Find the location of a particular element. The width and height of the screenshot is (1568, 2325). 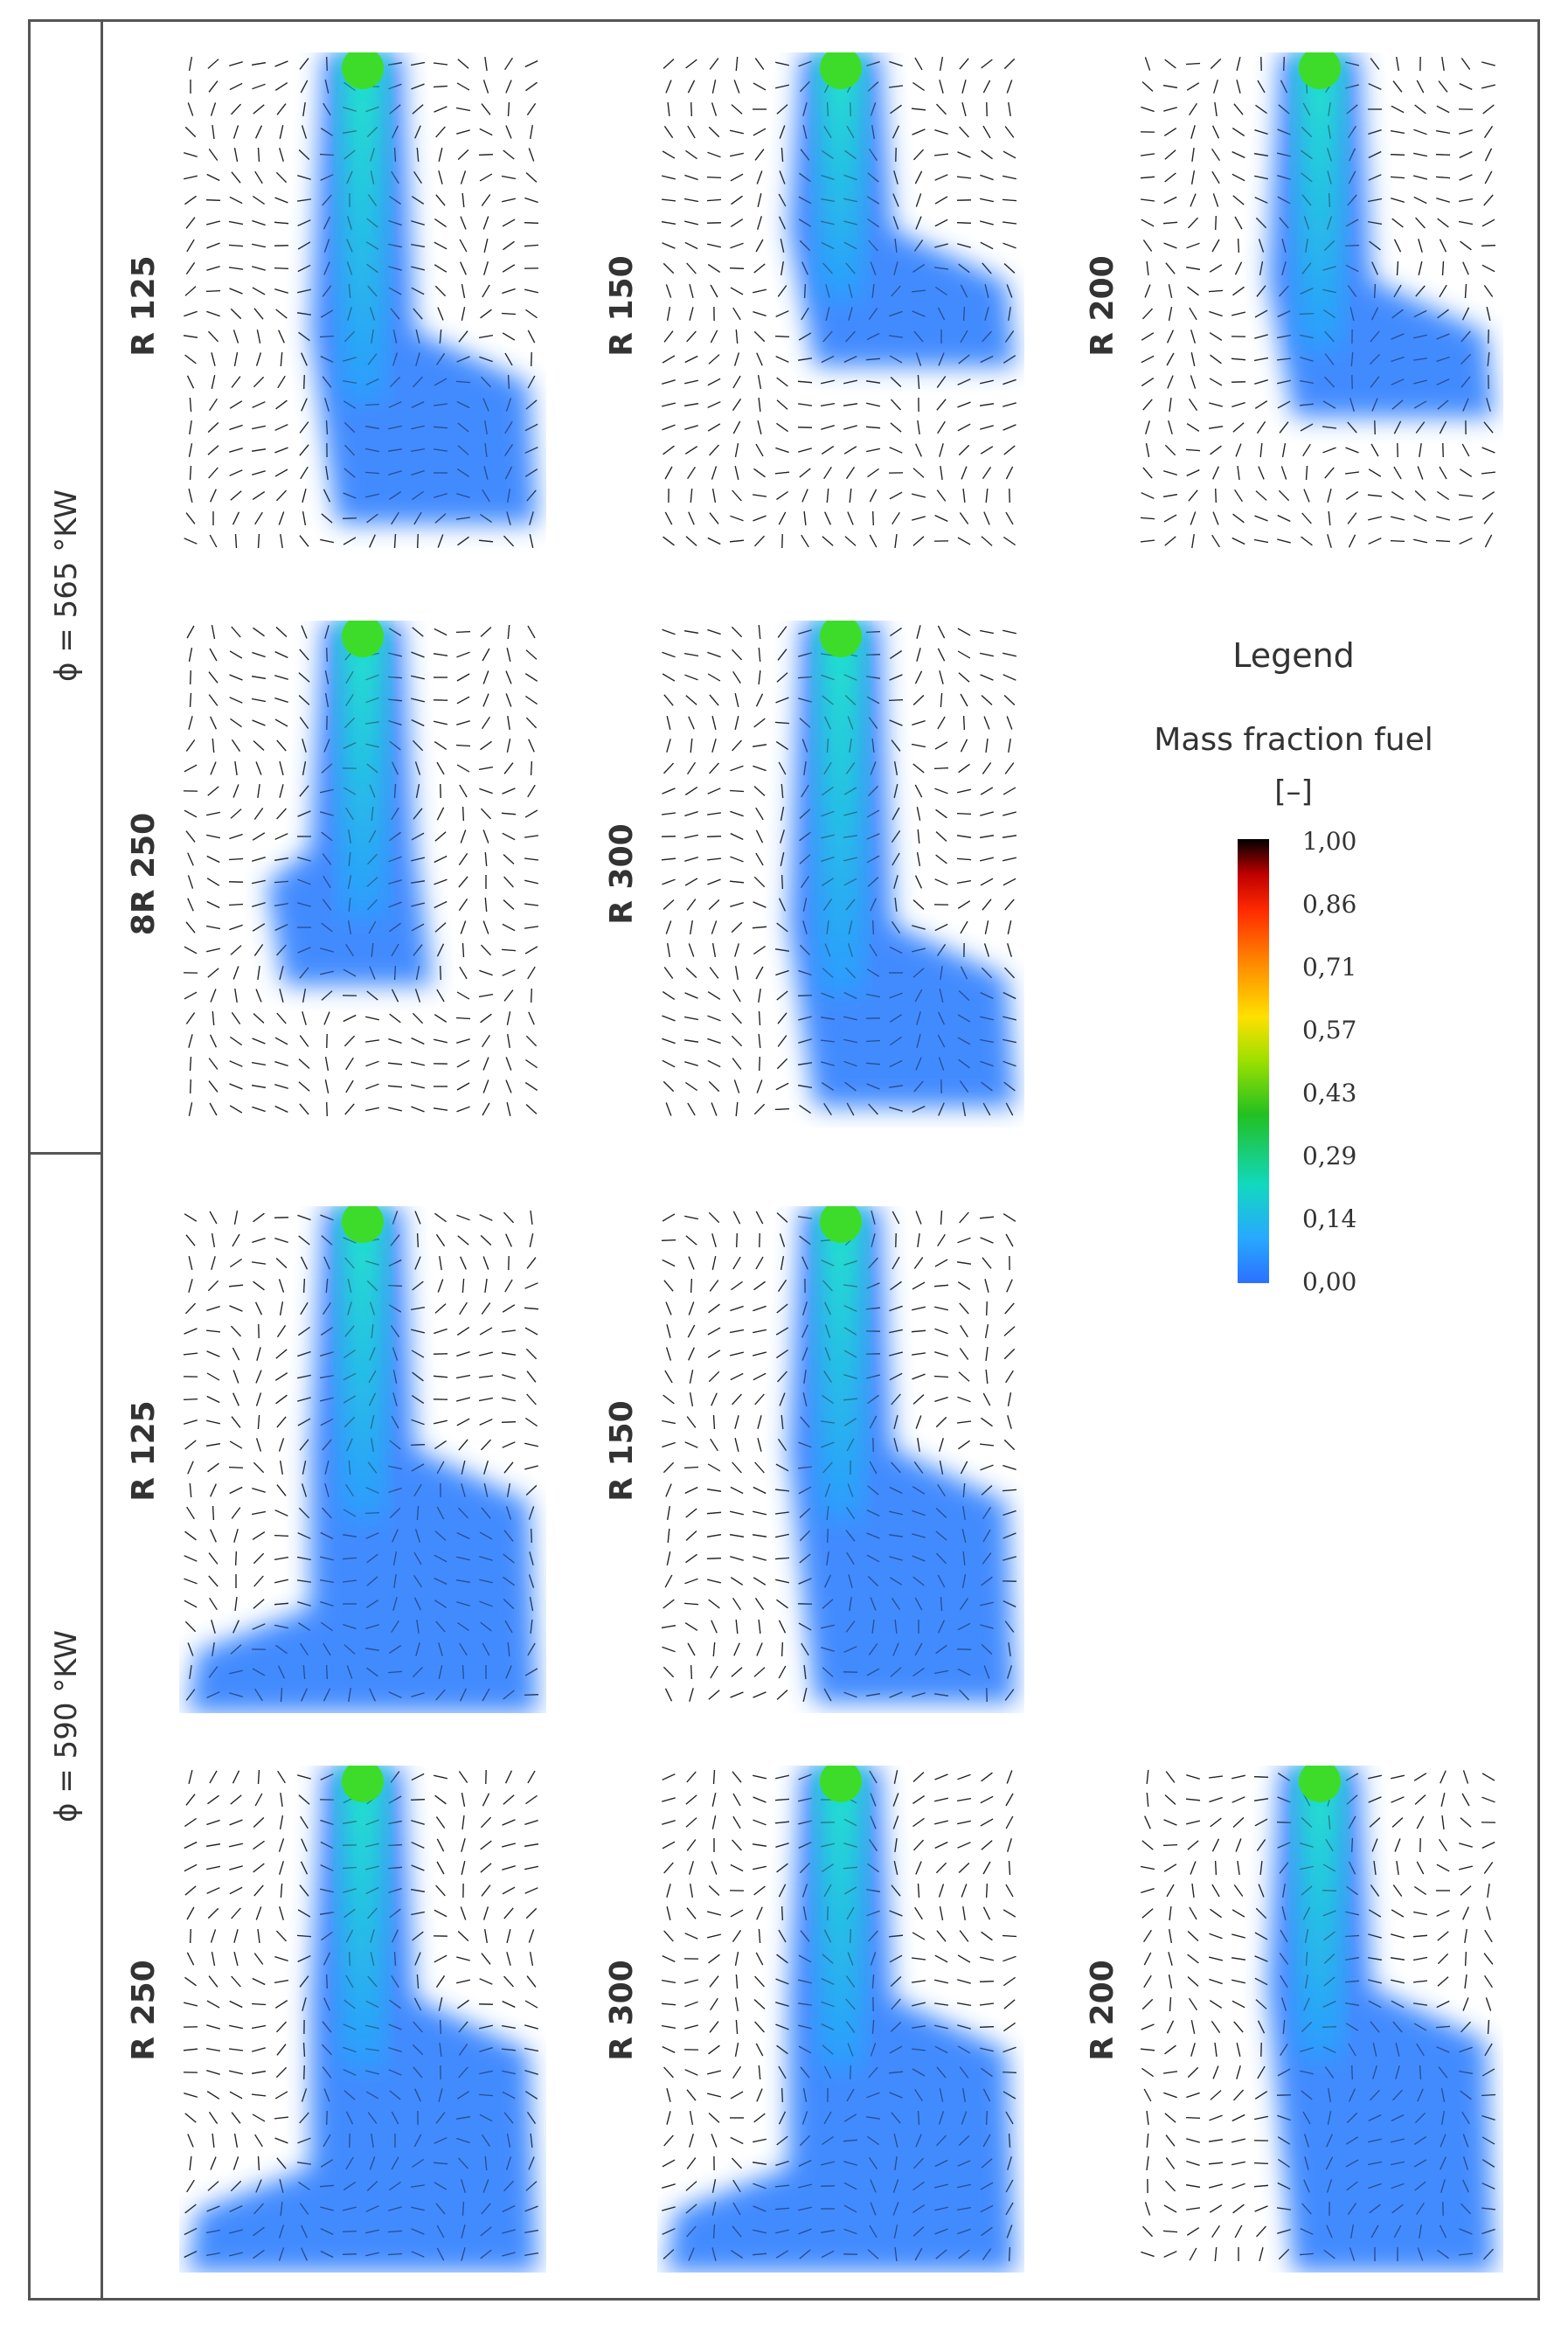

group-label-590: ϕ = 590 °KW is located at coordinates (66, 1726).